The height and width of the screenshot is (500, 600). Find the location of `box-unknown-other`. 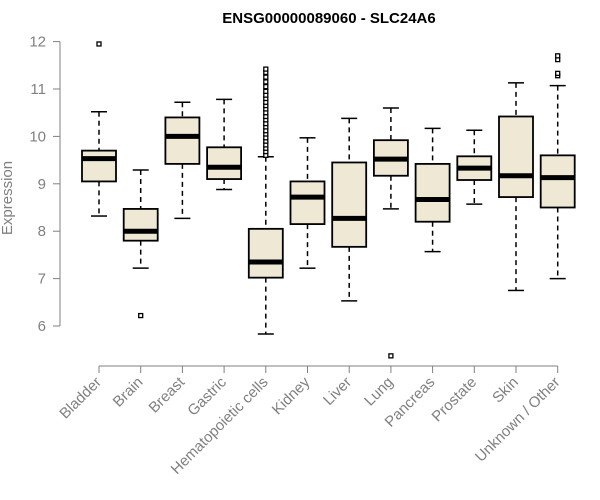

box-unknown-other is located at coordinates (557, 166).